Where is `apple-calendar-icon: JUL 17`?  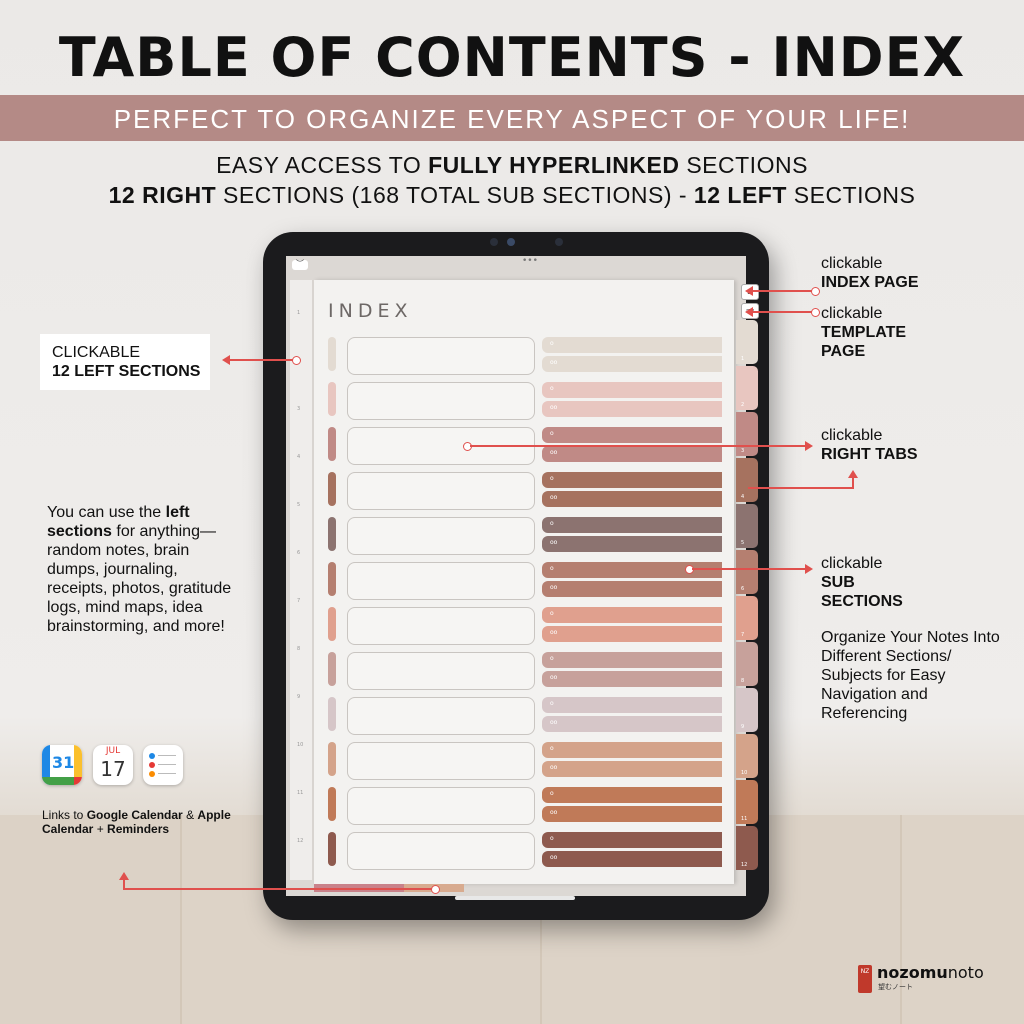
apple-calendar-icon: JUL 17 is located at coordinates (113, 765).